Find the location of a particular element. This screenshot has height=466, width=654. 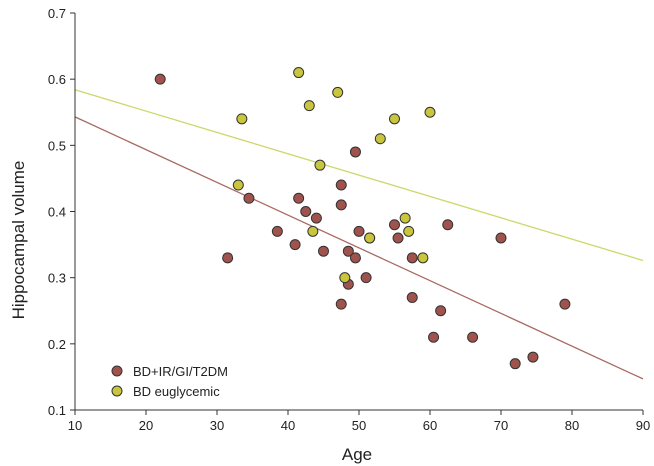

x-tick-label: 40 is located at coordinates (288, 425).